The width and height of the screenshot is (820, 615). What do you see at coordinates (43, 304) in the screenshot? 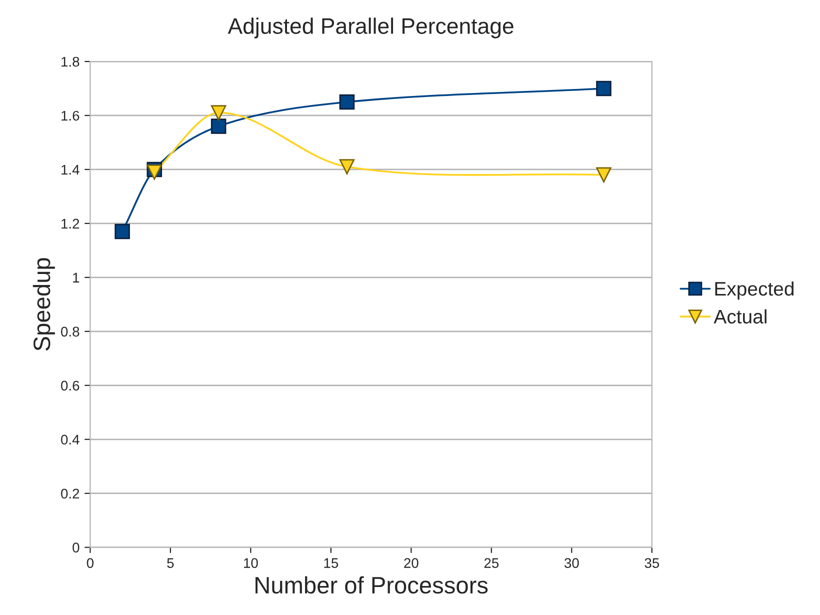
I see `y-axis-title: Speedup` at bounding box center [43, 304].